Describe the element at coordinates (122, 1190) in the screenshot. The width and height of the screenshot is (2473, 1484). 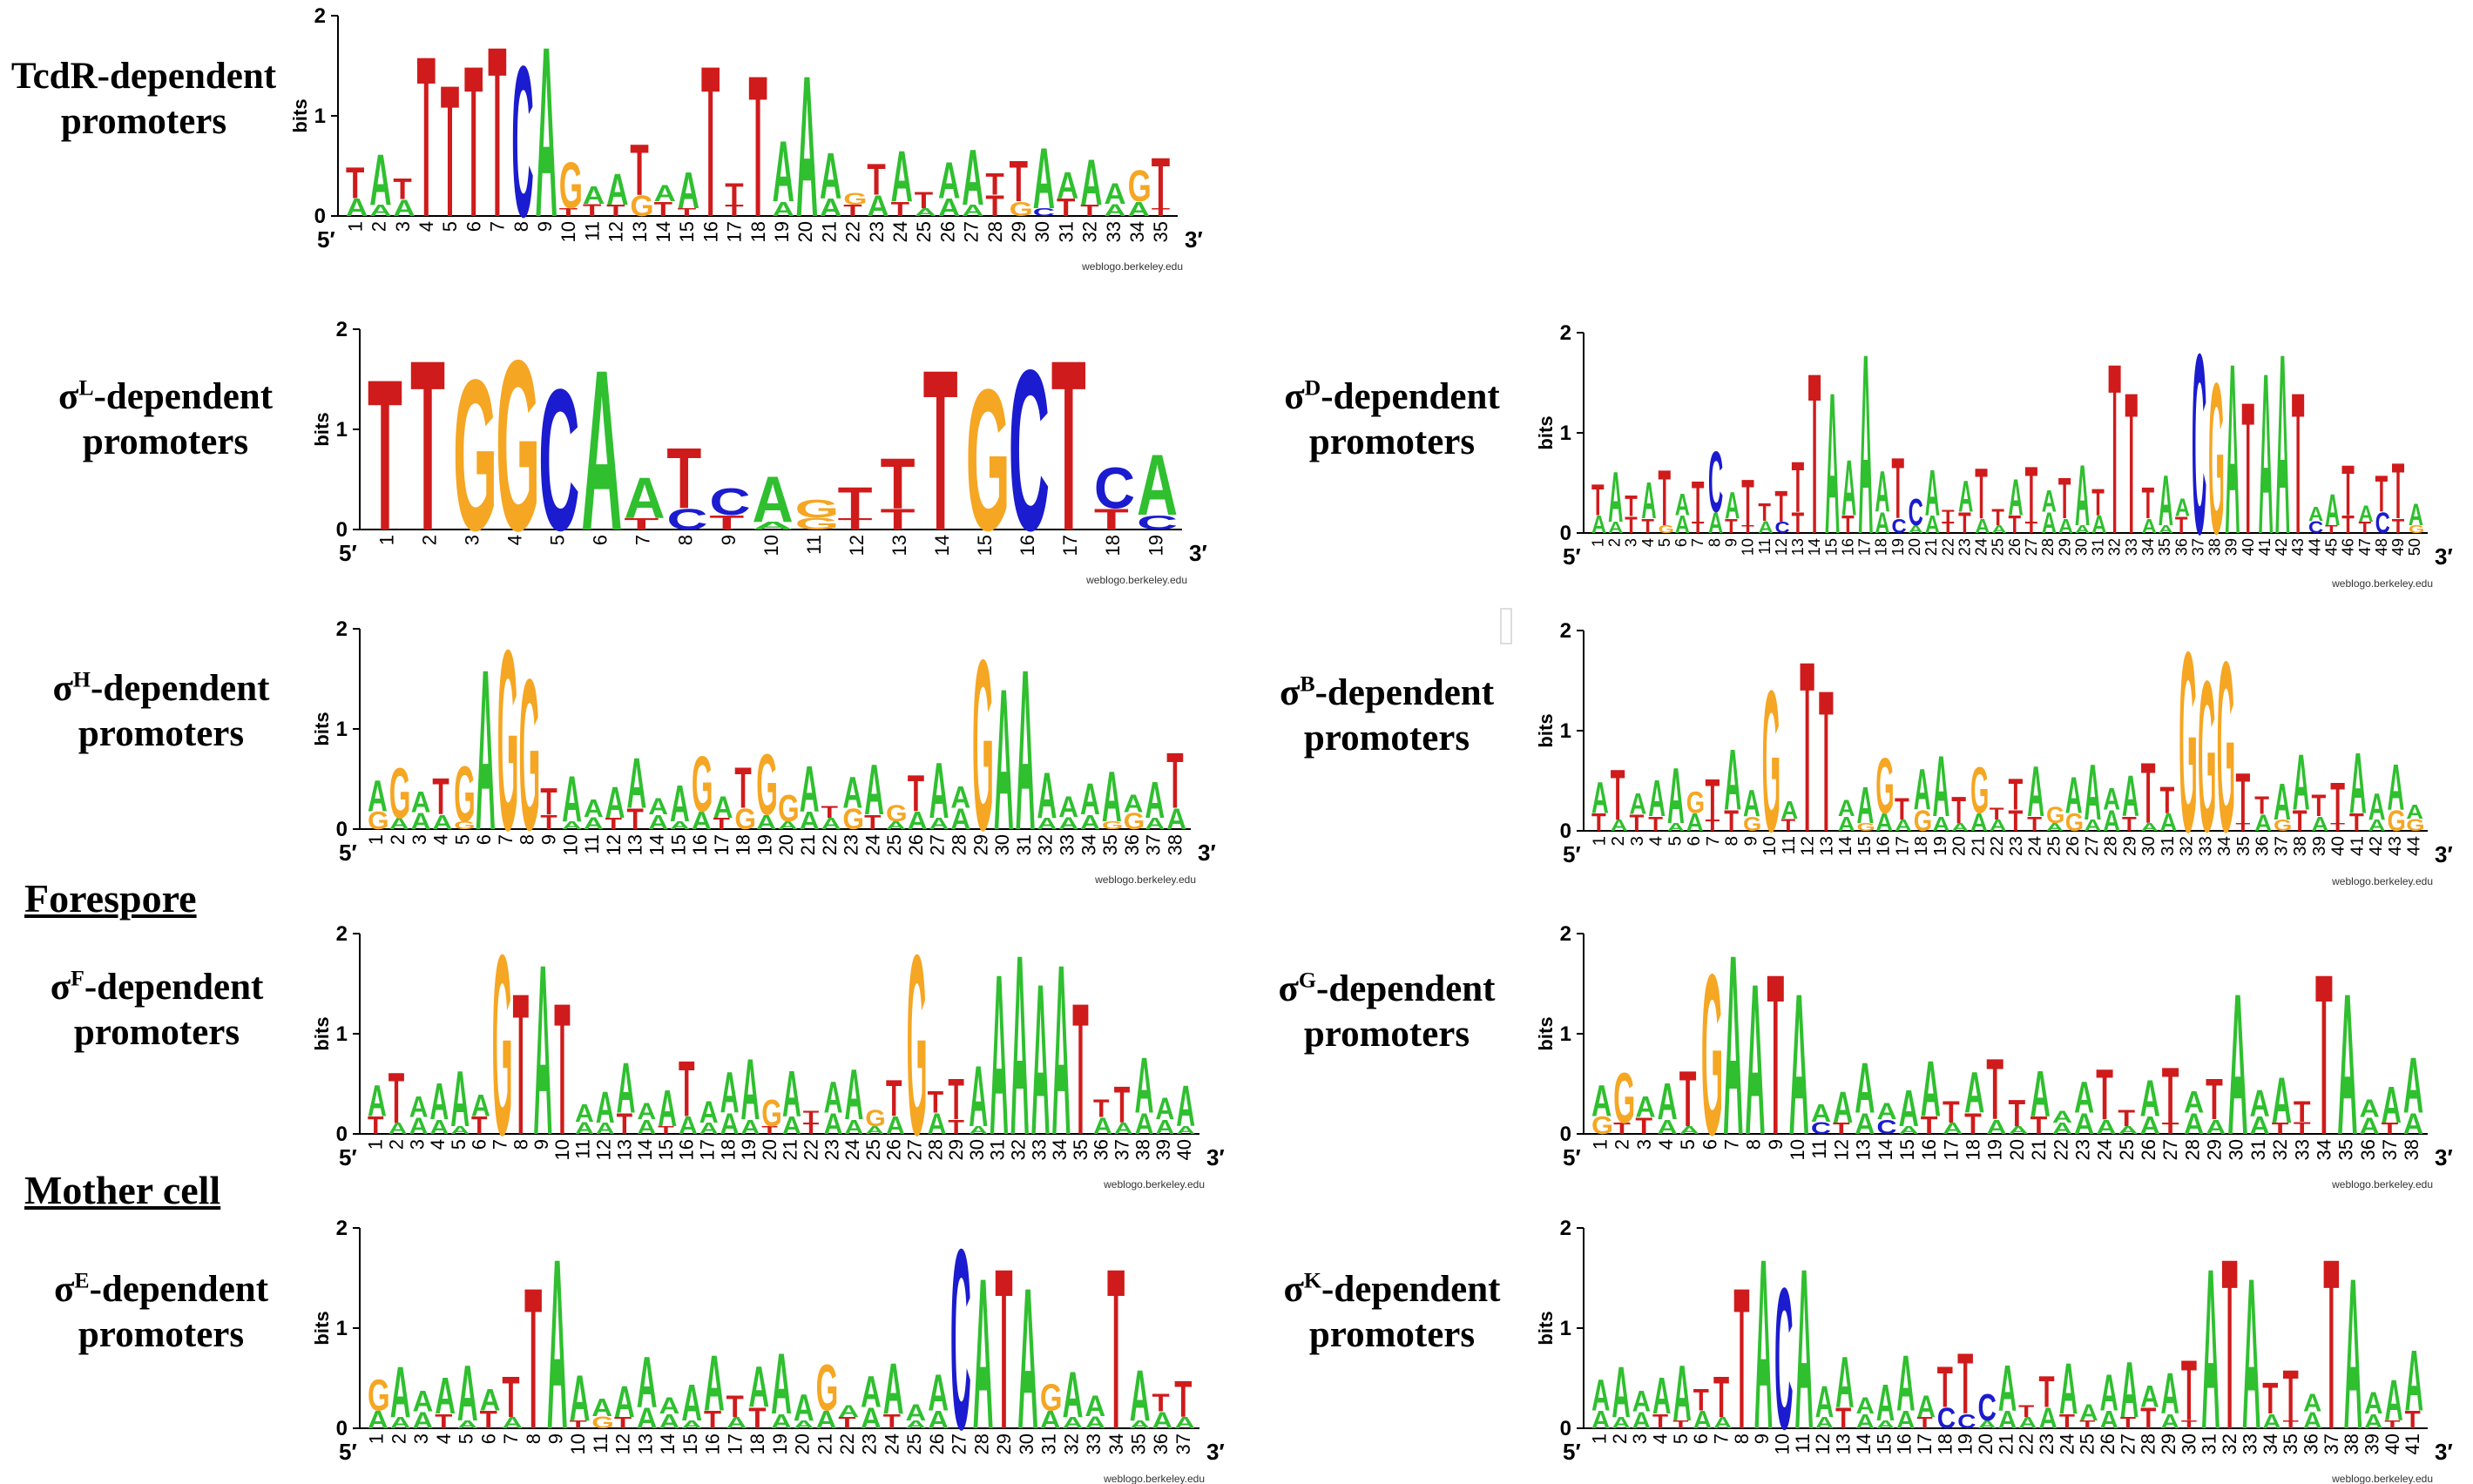
I see `section-mother-cell: Mother cell` at that location.